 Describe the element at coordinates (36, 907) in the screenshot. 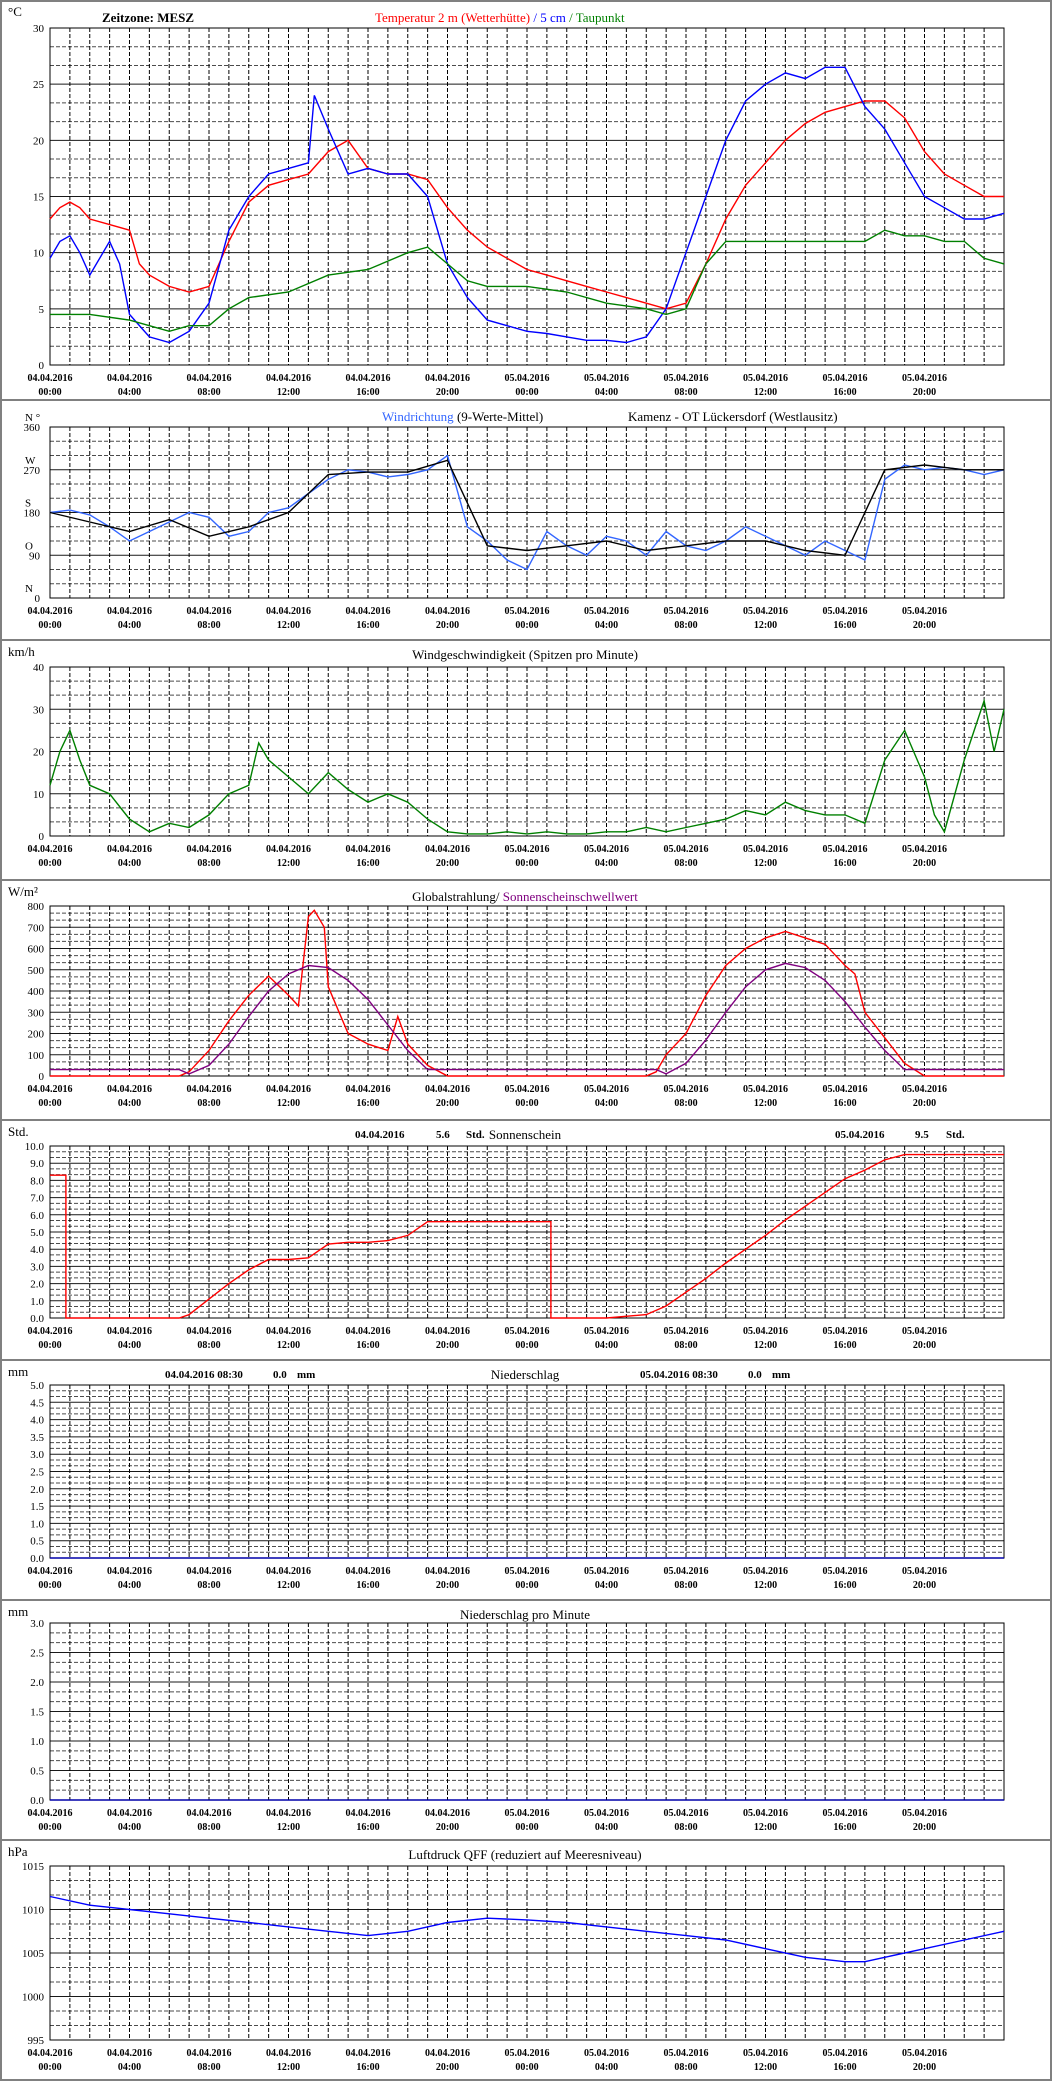

I see `y-tick-label: 800` at that location.